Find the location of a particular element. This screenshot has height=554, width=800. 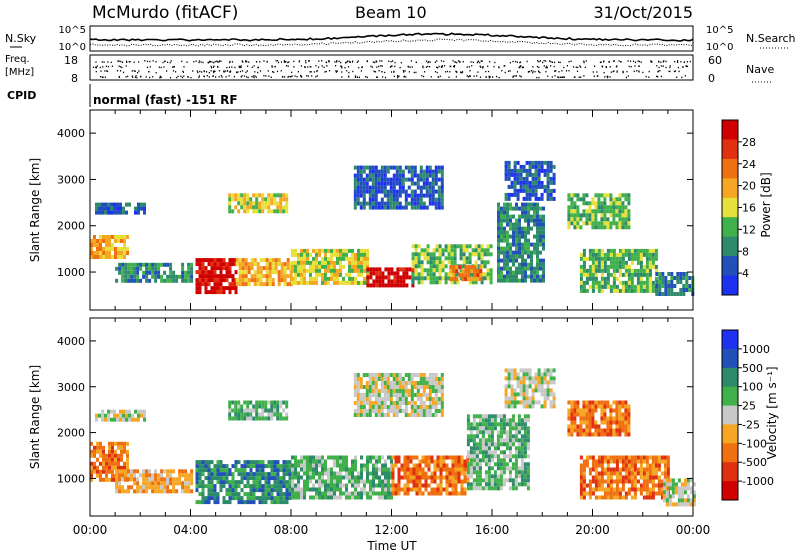

power-colorbar-tick-label: 12 is located at coordinates (749, 229).